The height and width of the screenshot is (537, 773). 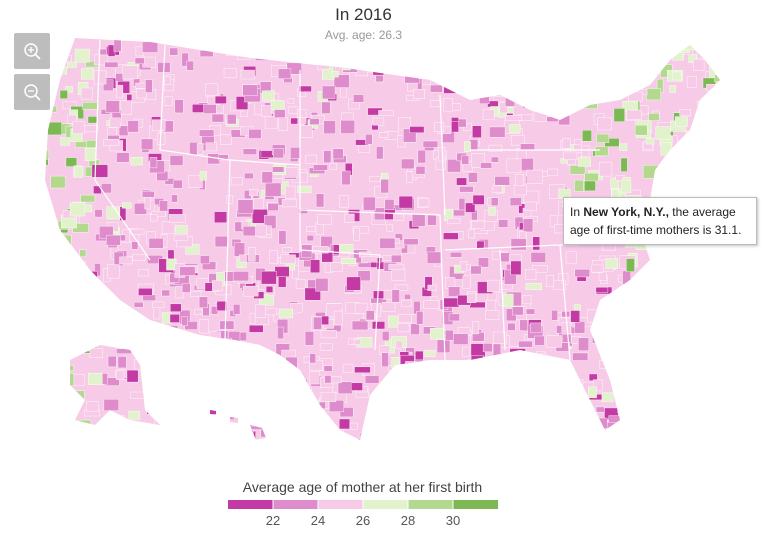 What do you see at coordinates (32, 51) in the screenshot?
I see `zoom-in-button` at bounding box center [32, 51].